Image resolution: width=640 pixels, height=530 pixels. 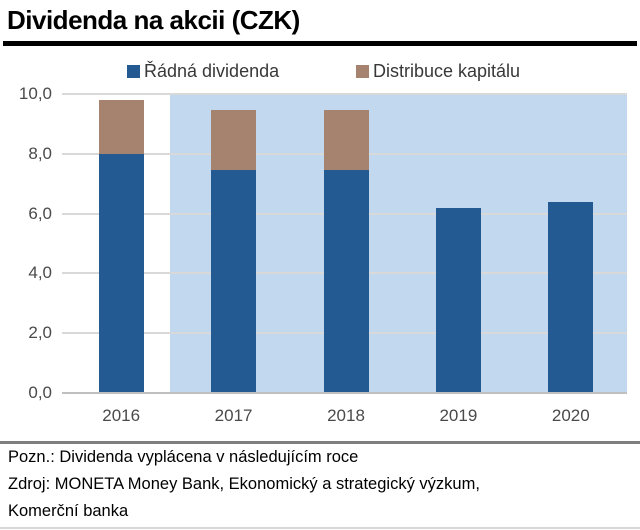 I want to click on legend-swatch-brown, so click(x=362, y=71).